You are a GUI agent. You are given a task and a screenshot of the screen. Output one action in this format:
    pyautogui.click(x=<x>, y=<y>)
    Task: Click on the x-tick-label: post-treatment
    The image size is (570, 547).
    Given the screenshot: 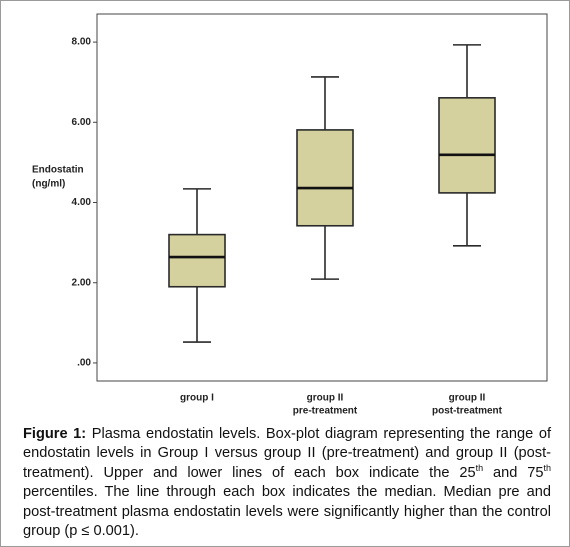 What is the action you would take?
    pyautogui.click(x=467, y=411)
    